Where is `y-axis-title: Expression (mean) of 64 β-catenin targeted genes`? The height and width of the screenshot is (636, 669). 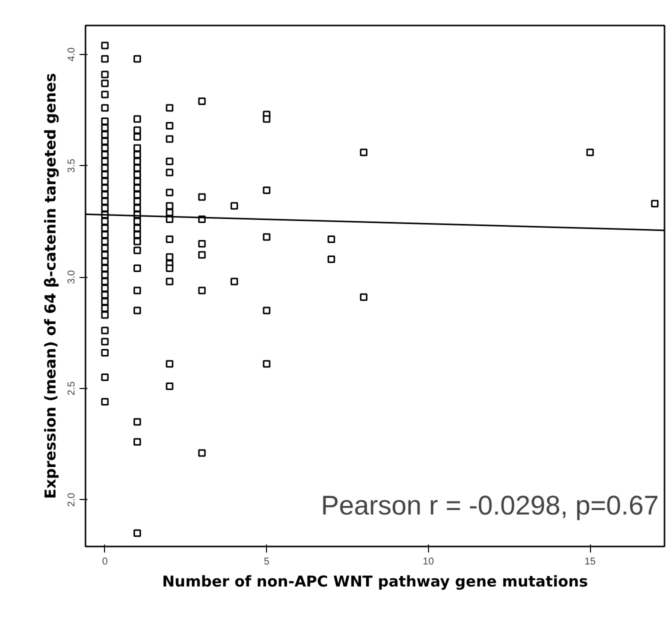
y-axis-title: Expression (mean) of 64 β-catenin targeted genes is located at coordinates (51, 286).